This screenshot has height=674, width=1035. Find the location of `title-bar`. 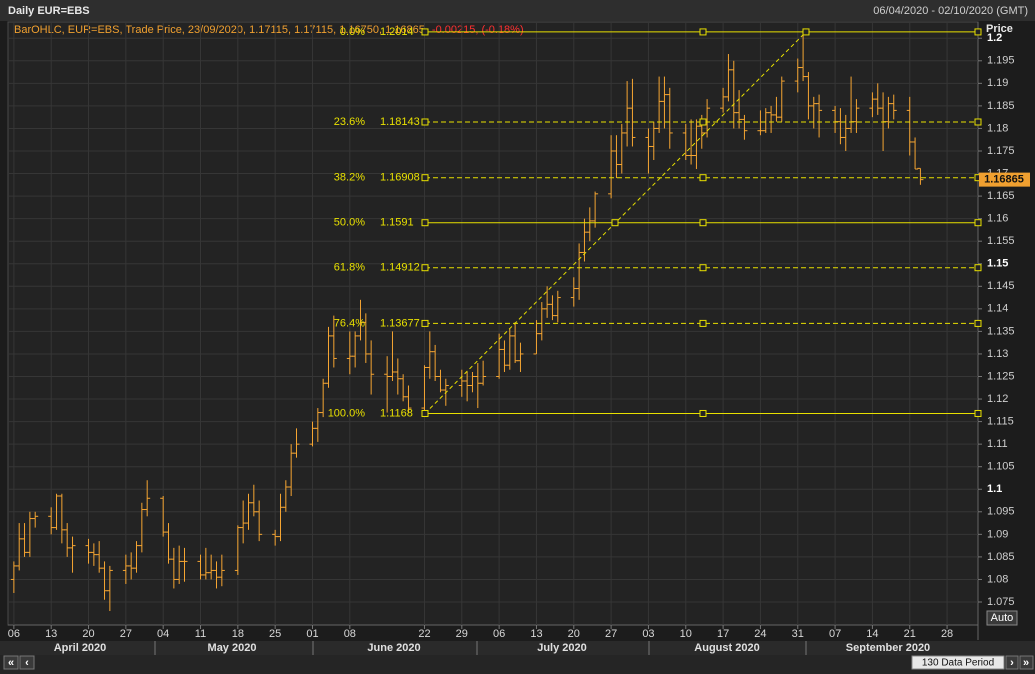

title-bar is located at coordinates (517, 10).